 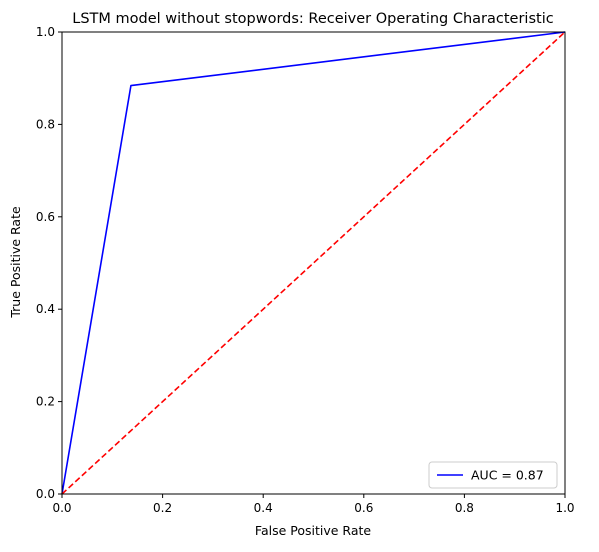 I want to click on x-tick-label: 0.2, so click(x=162, y=508).